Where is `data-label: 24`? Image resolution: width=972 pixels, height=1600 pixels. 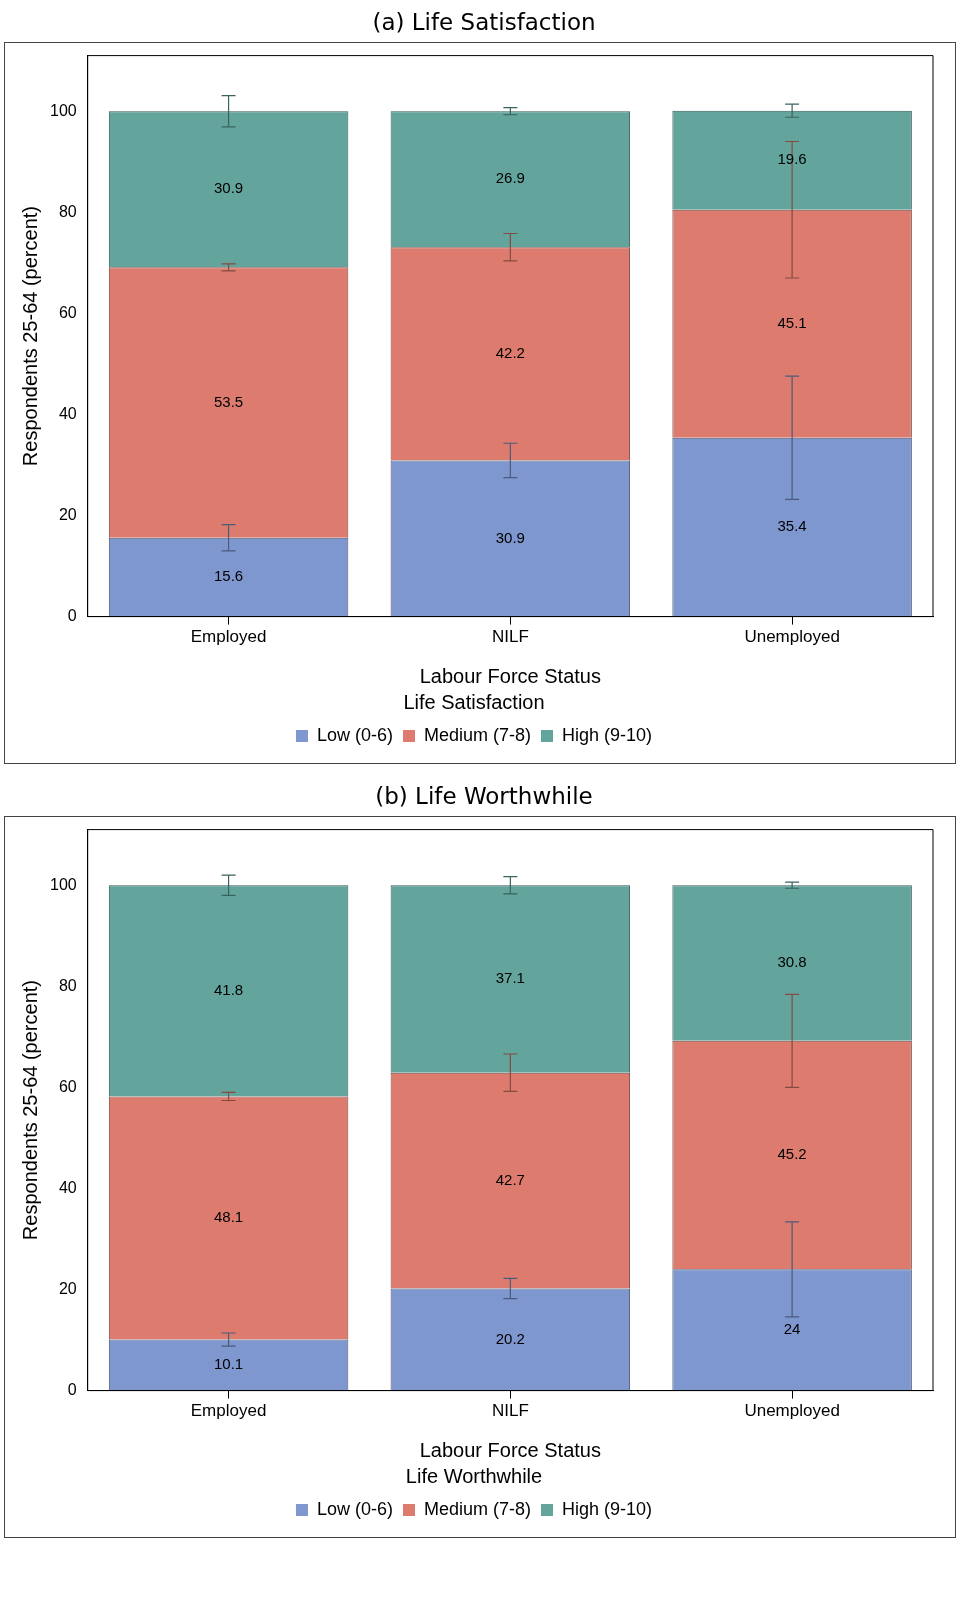 data-label: 24 is located at coordinates (792, 1329).